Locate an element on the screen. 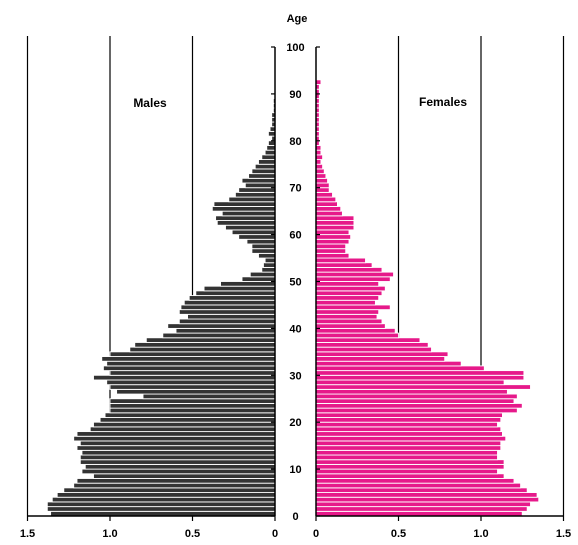 This screenshot has height=545, width=578. age-tick-label-20: 20 is located at coordinates (295, 423).